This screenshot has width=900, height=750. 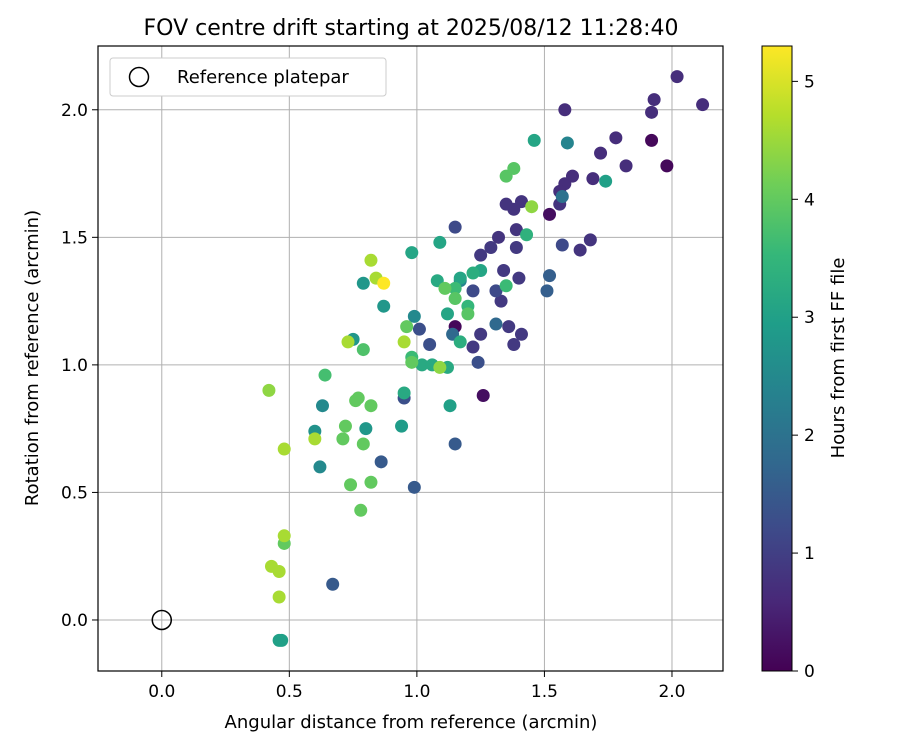 What do you see at coordinates (32, 358) in the screenshot?
I see `y-axis-label: Rotation from reference (arcmin)` at bounding box center [32, 358].